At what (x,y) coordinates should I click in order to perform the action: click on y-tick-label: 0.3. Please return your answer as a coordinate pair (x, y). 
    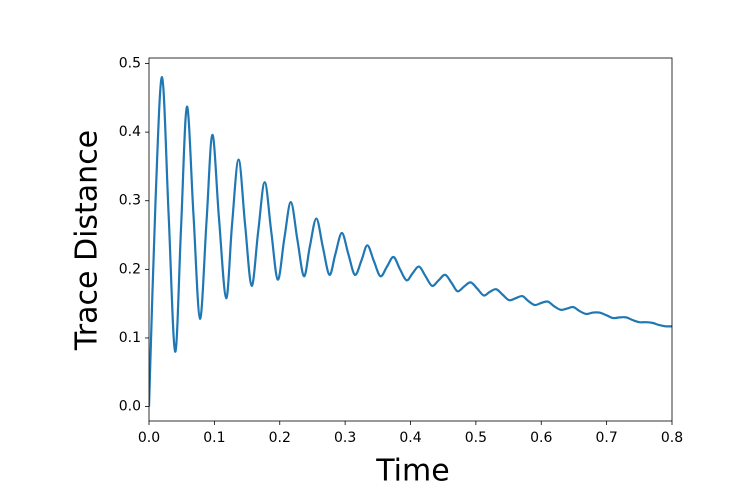
    Looking at the image, I should click on (130, 201).